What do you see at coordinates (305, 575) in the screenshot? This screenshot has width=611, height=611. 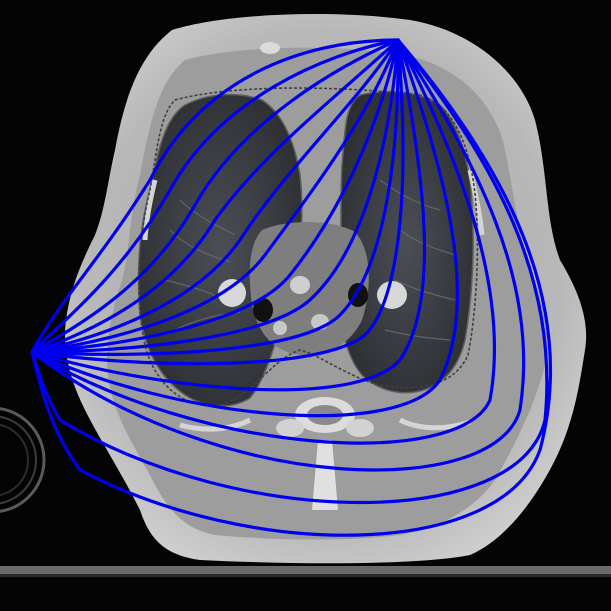 I see `scanner-table-edge` at bounding box center [305, 575].